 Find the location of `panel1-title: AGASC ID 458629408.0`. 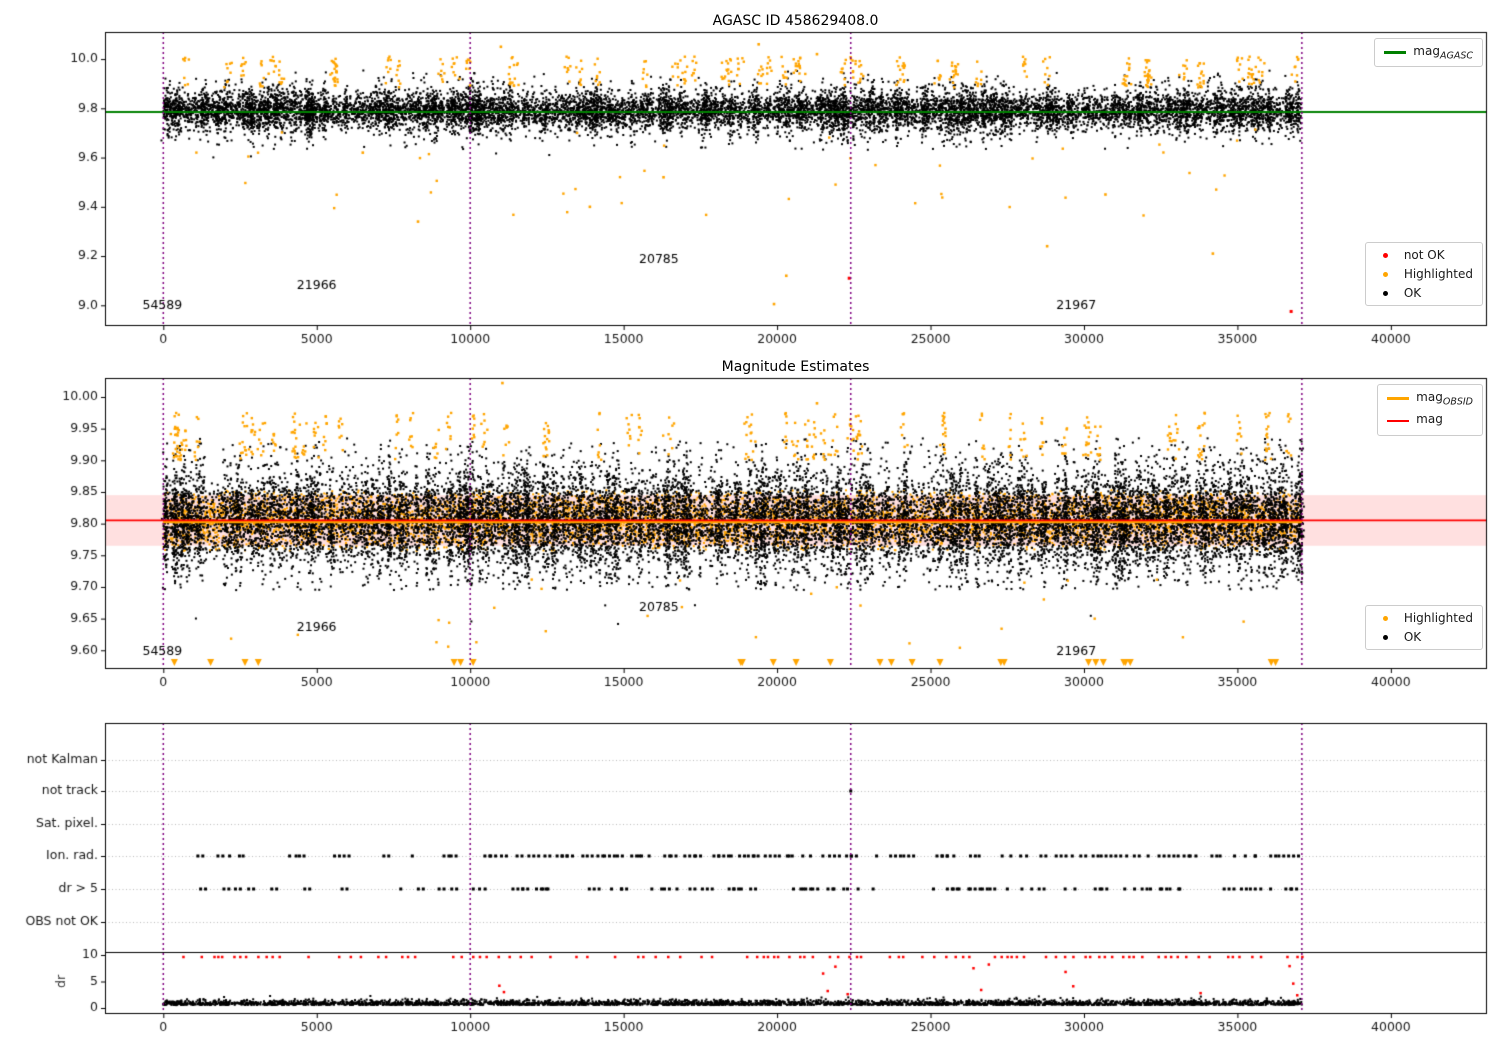

panel1-title: AGASC ID 458629408.0 is located at coordinates (795, 21).